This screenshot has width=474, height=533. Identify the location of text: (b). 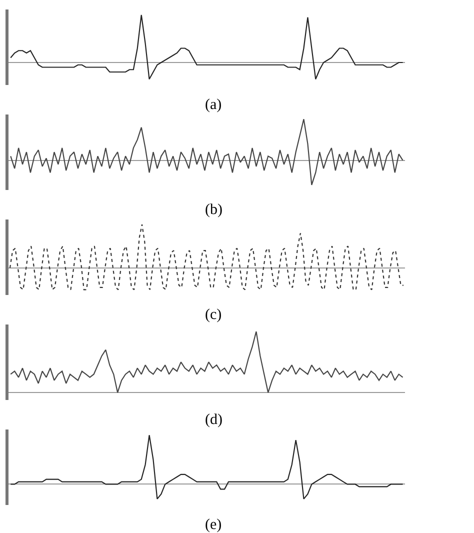
(213, 210).